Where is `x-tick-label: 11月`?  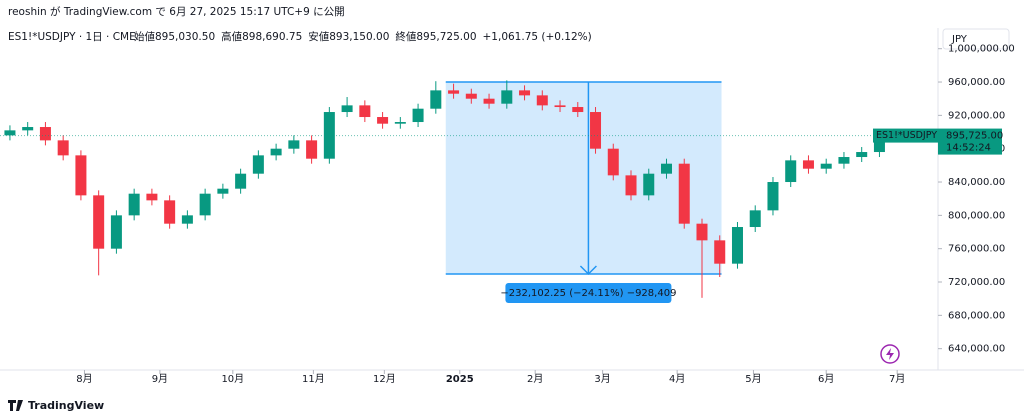 x-tick-label: 11月 is located at coordinates (313, 379).